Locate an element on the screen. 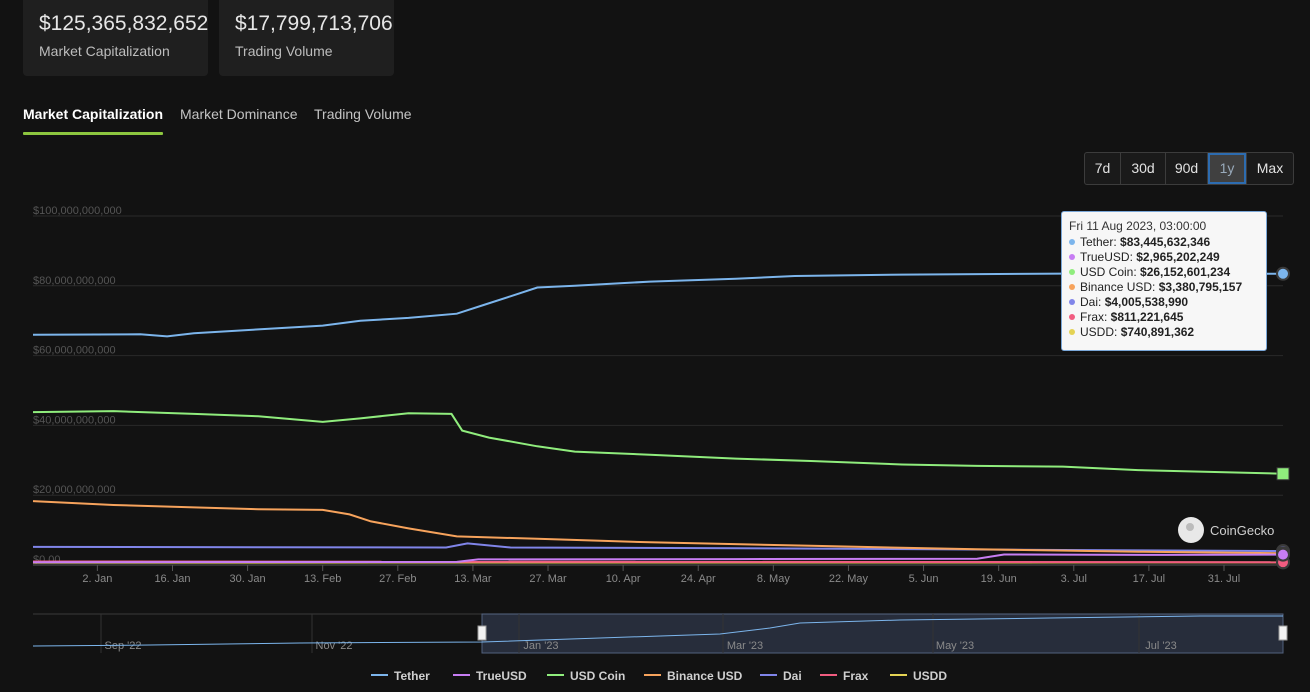 This screenshot has height=692, width=1310. tab-market-capitalization: Market Capitalization is located at coordinates (93, 120).